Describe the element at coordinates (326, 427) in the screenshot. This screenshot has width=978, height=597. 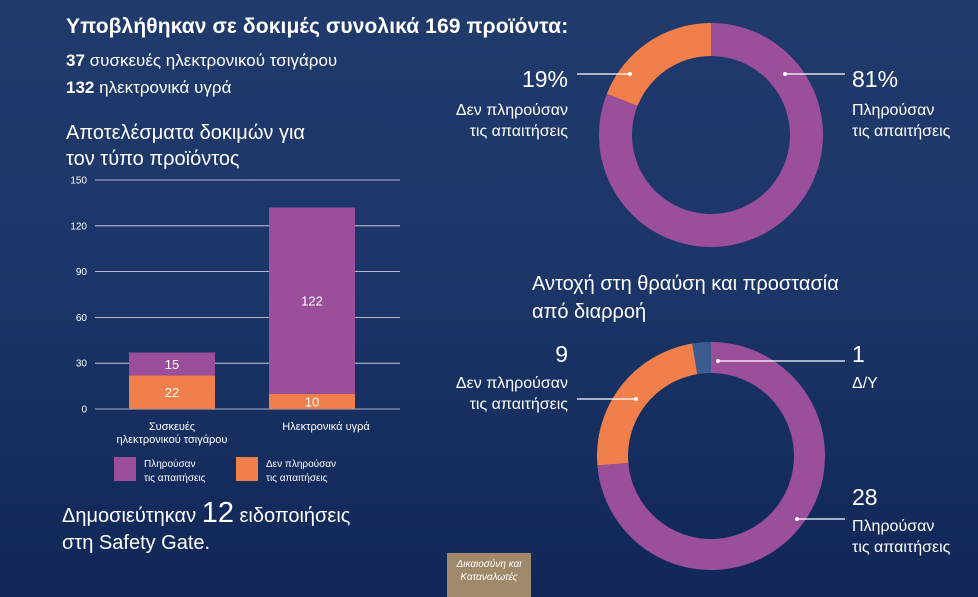
I see `x-category-label: Ηλεκτρονικά υγρά` at that location.